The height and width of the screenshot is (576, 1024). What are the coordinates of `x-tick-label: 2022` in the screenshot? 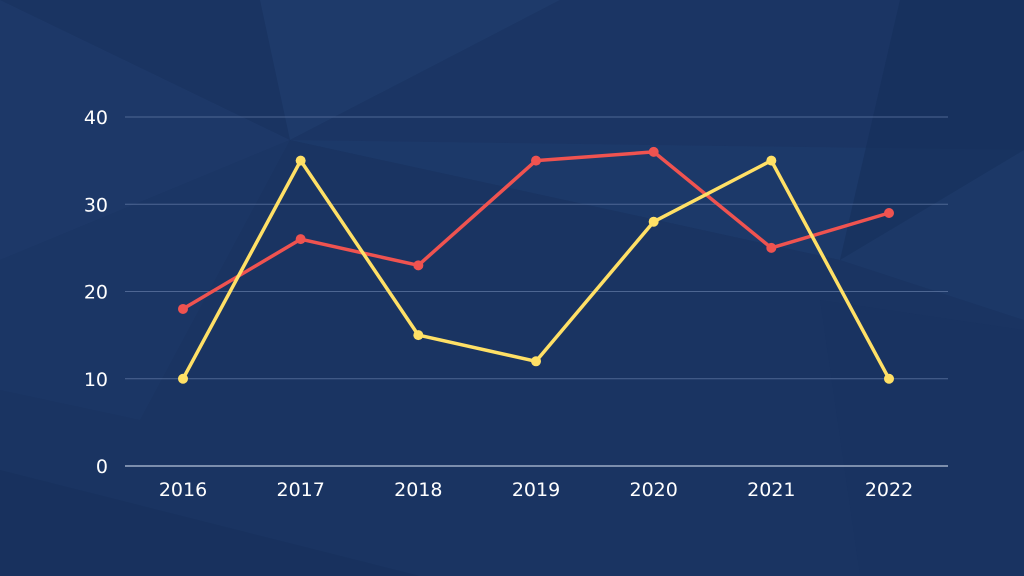 It's located at (889, 490).